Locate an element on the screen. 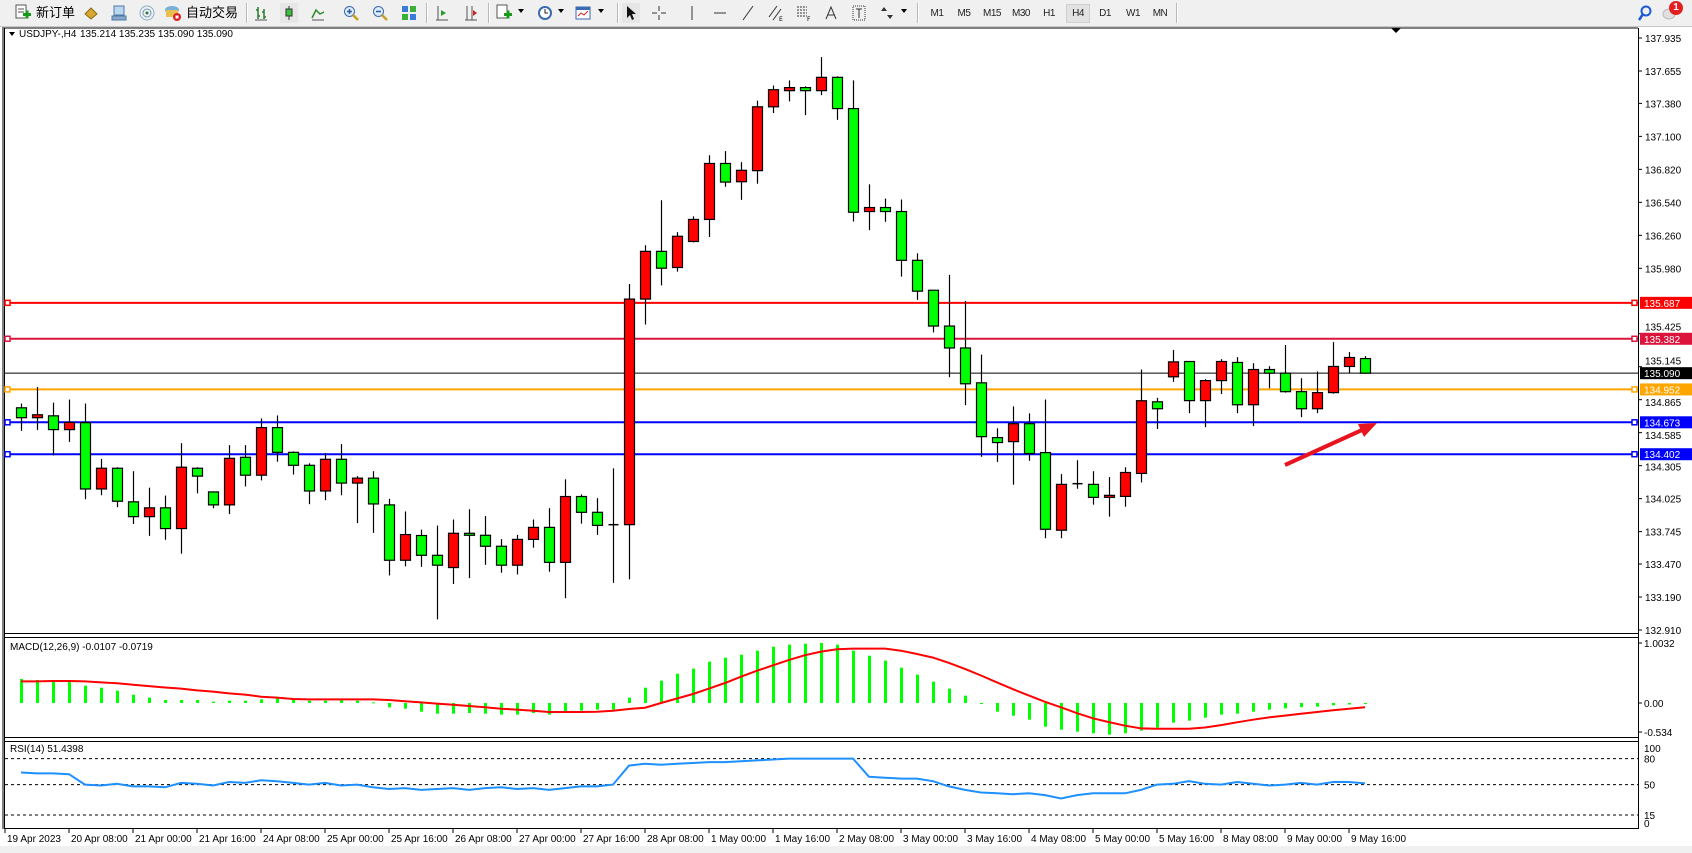 Image resolution: width=1692 pixels, height=853 pixels. equidistant-channel-icon: E is located at coordinates (776, 13).